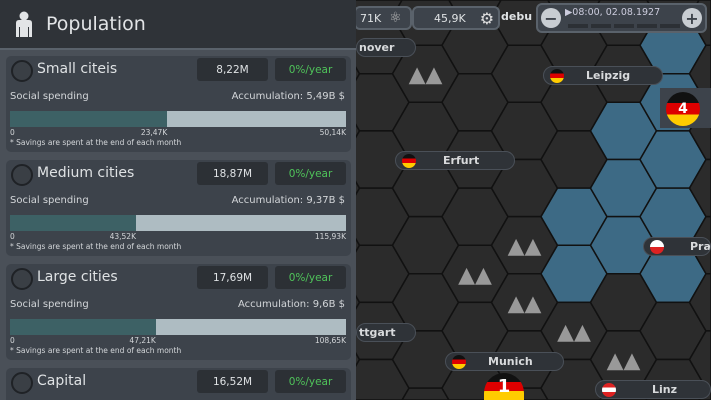 Image resolution: width=711 pixels, height=400 pixels. Describe the element at coordinates (178, 25) in the screenshot. I see `panel-header: Population` at that location.